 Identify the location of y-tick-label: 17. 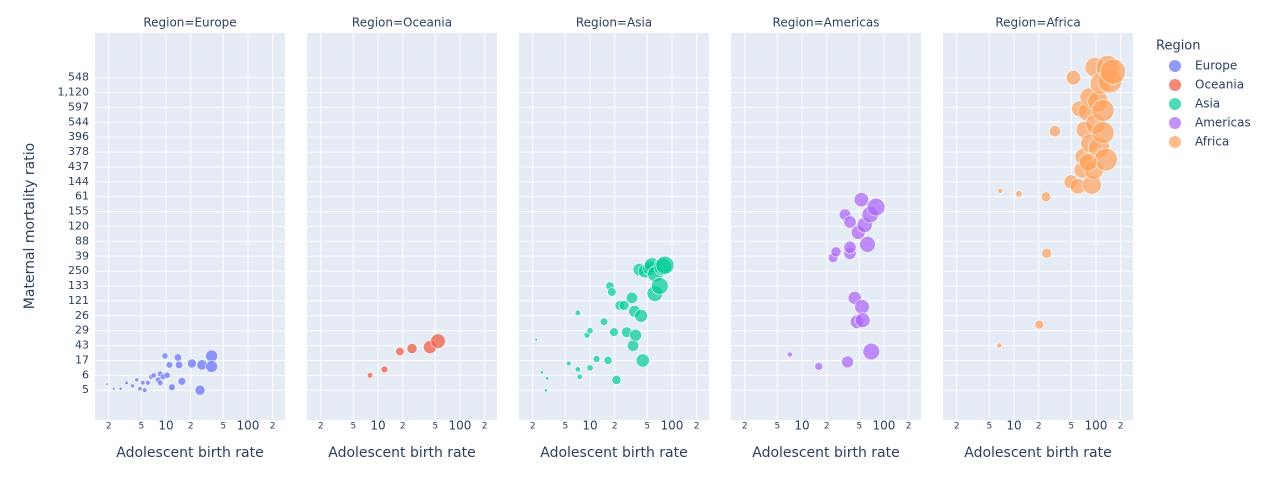
(82, 359).